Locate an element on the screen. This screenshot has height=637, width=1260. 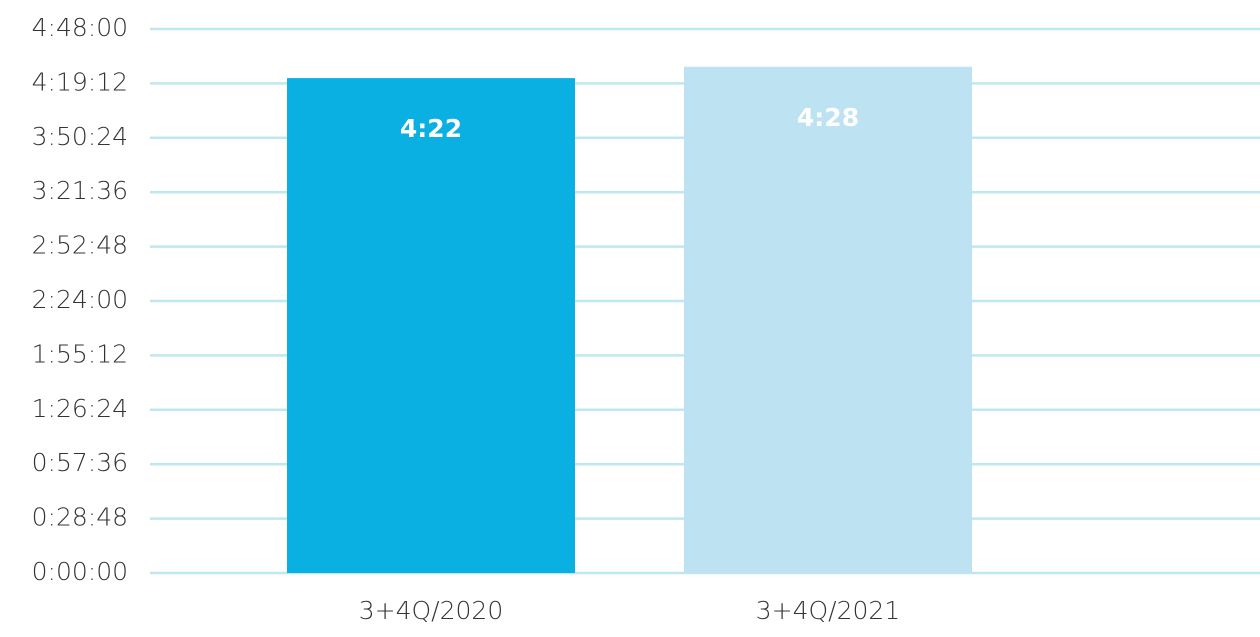
x-tick-label: 3+4Q/2021 is located at coordinates (828, 610).